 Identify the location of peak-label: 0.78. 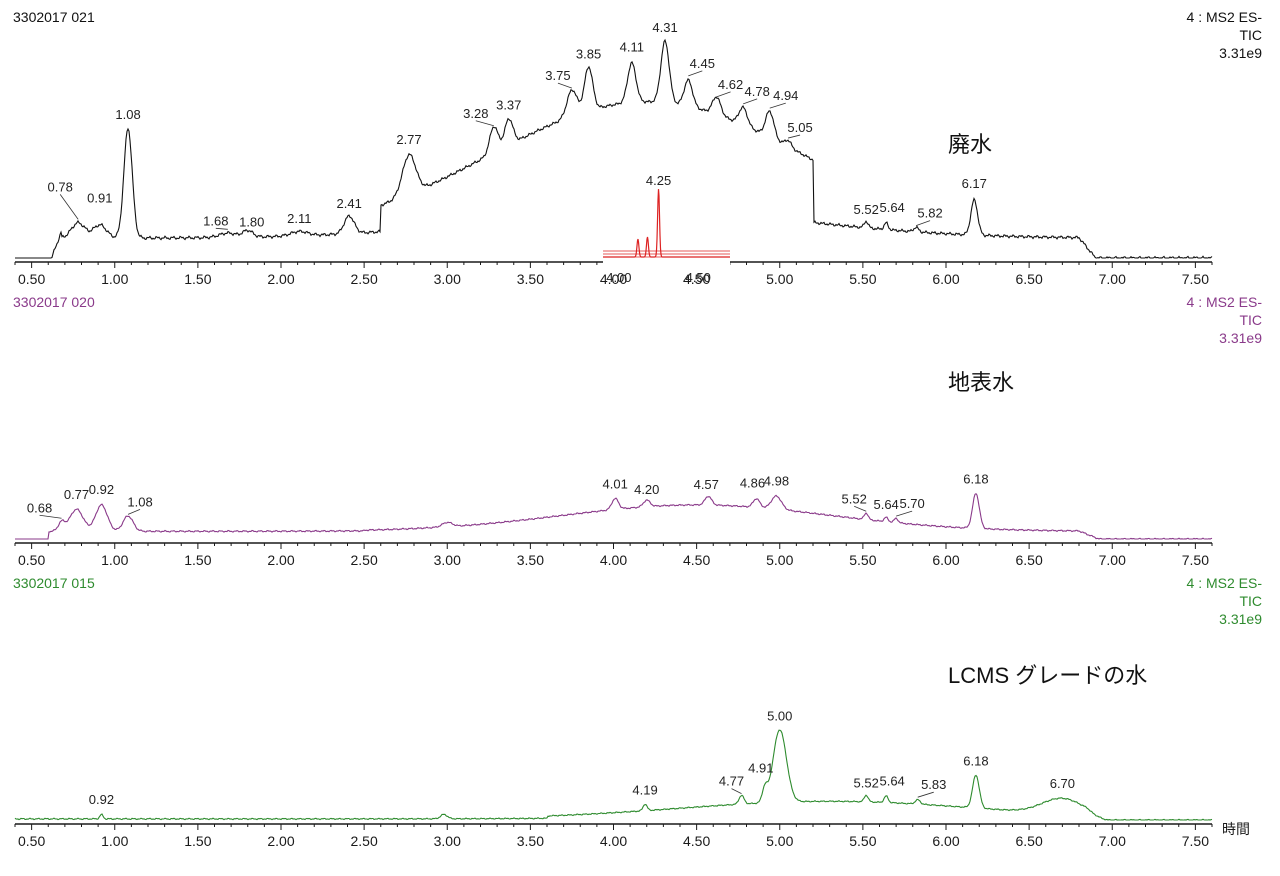
(60, 186).